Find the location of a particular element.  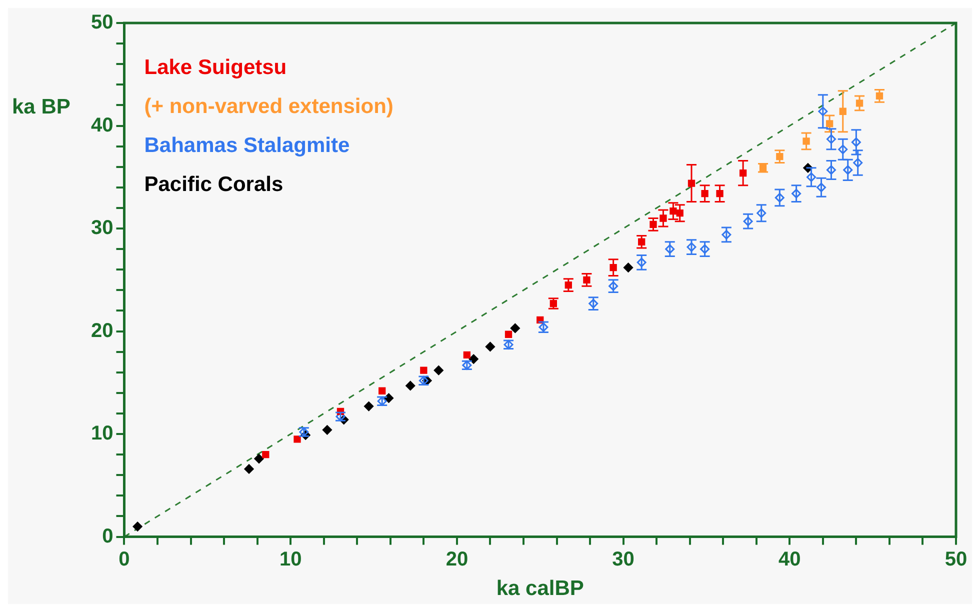

text: (+ non-varved extension) is located at coordinates (269, 106).